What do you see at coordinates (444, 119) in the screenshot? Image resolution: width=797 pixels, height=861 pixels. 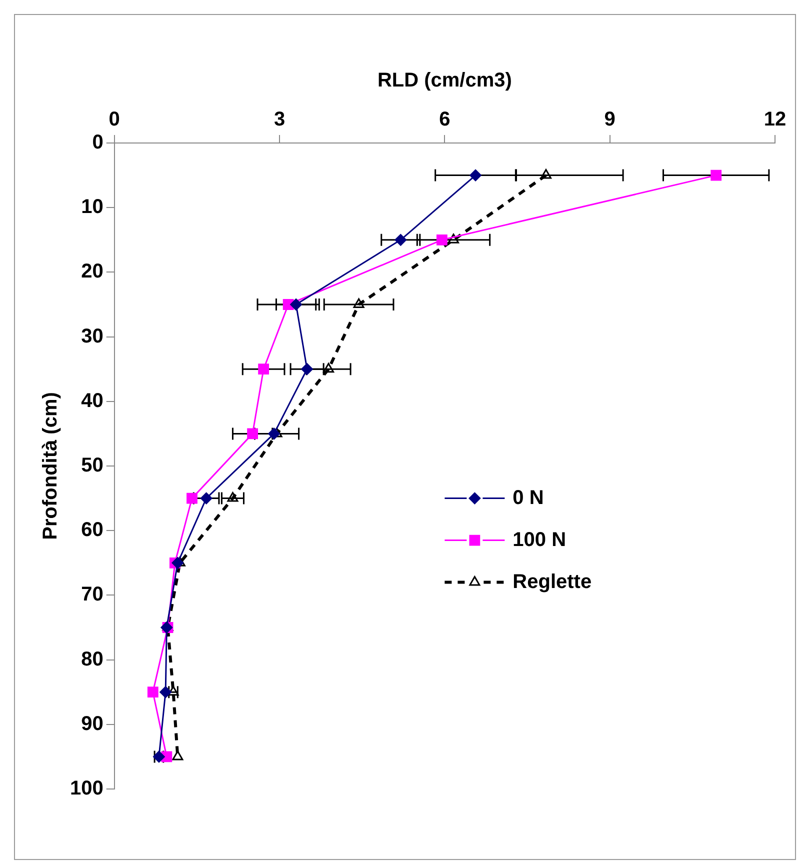 I see `x-tick-label: 6` at bounding box center [444, 119].